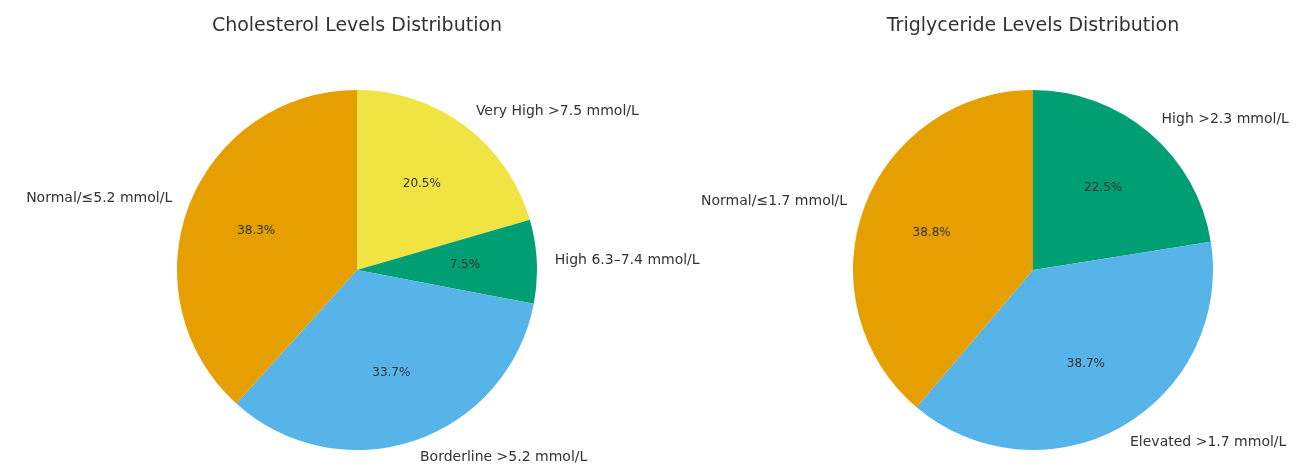  What do you see at coordinates (627, 259) in the screenshot?
I see `slice-label: High 6.3–7.4 mmol/L` at bounding box center [627, 259].